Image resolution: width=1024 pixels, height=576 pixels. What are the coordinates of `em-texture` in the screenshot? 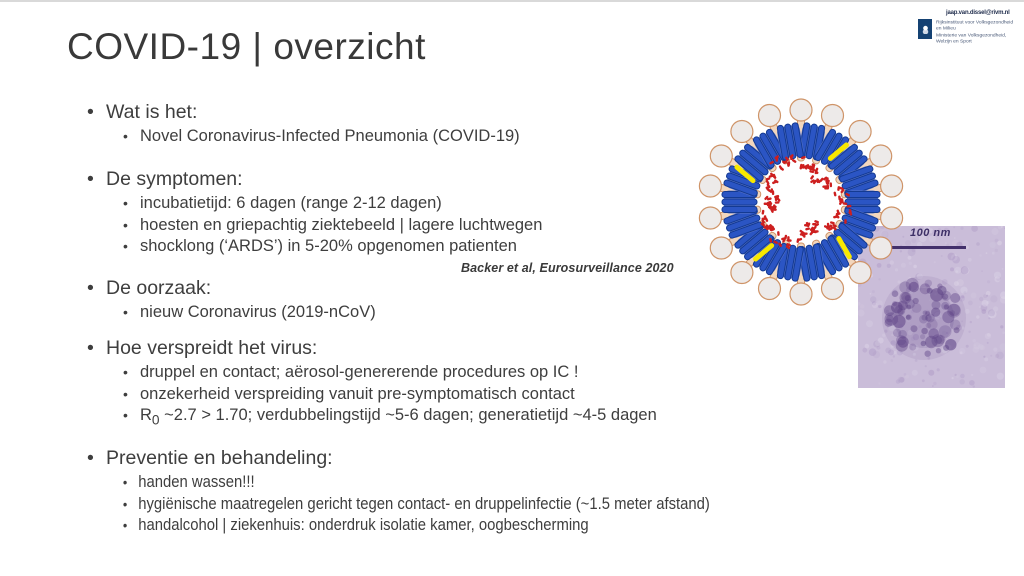 It's located at (931, 307).